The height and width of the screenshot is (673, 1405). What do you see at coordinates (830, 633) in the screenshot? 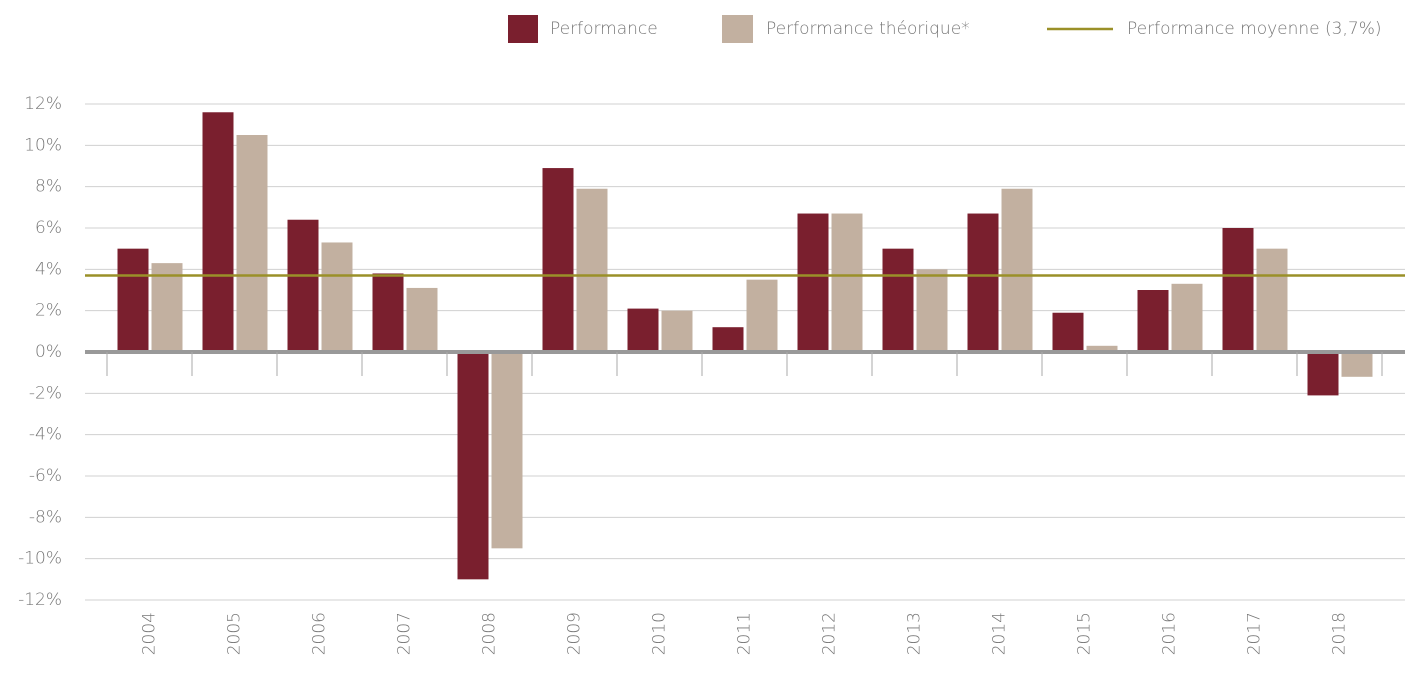
I see `x-tick-label: 2012` at bounding box center [830, 633].